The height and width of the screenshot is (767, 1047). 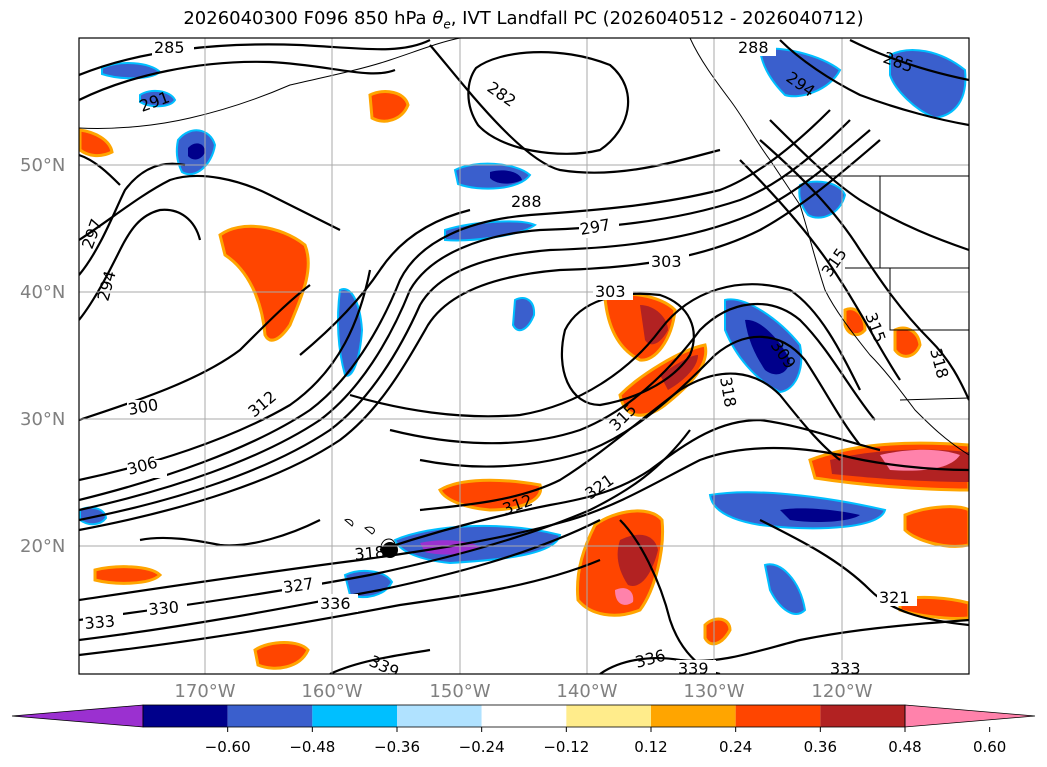 I want to click on lon-label: 160°W, so click(x=331, y=691).